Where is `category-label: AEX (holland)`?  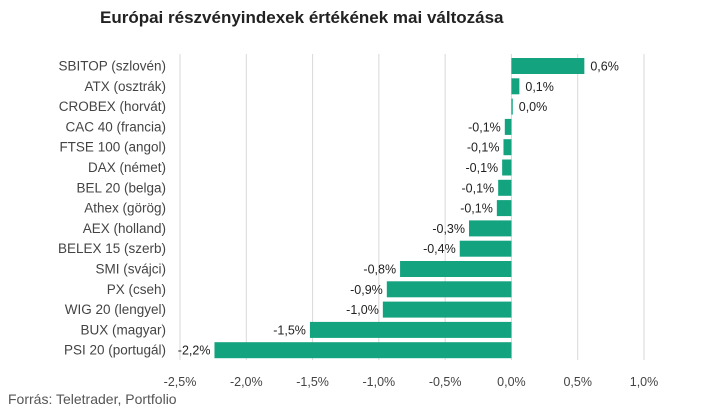
category-label: AEX (holland) is located at coordinates (124, 228).